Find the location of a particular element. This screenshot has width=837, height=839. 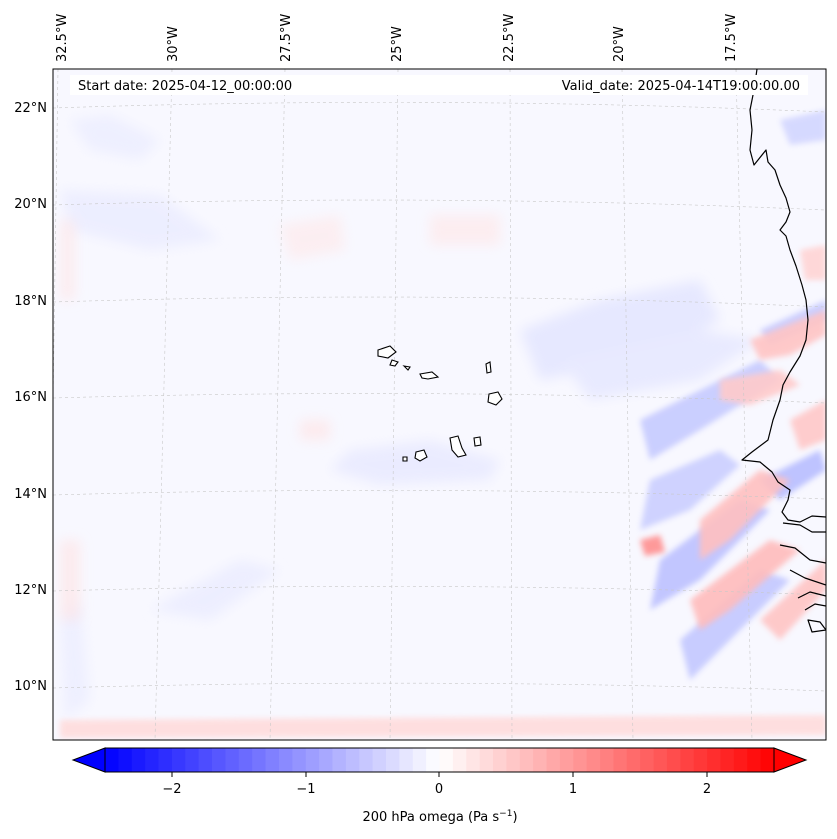

latitude-labels: 22°N 20°N 18°N 16°N 14°N 12°N 10°N is located at coordinates (30, 397).